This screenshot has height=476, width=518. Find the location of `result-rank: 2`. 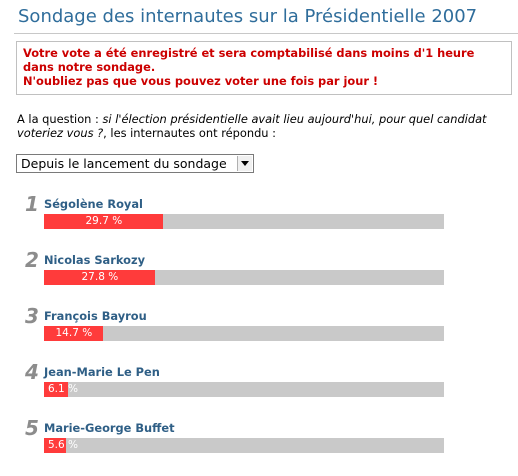

result-rank: 2 is located at coordinates (32, 260).